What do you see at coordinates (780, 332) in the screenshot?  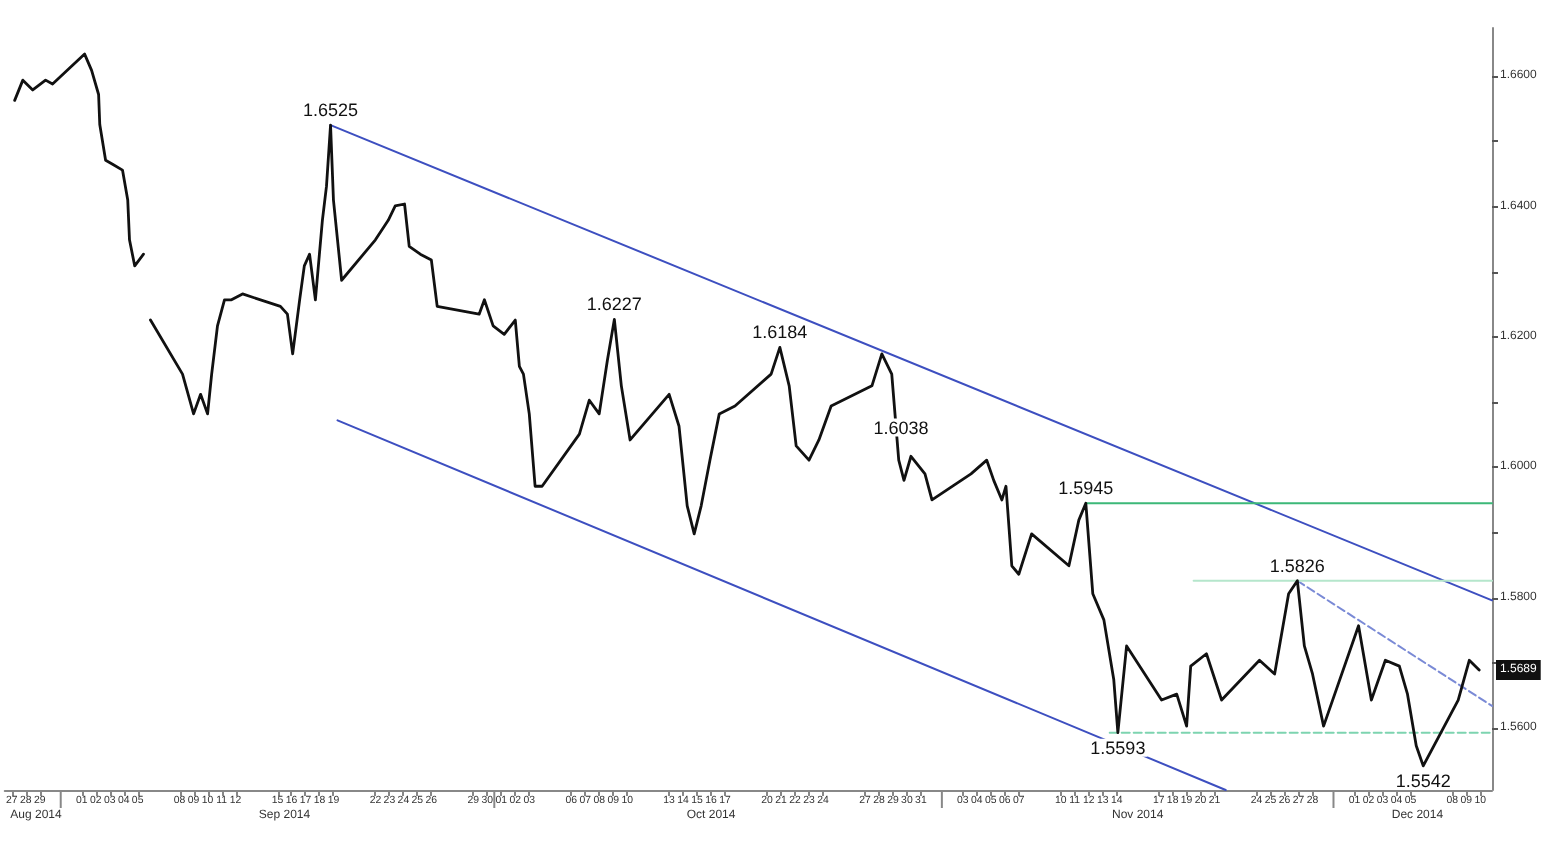 I see `annotation: 1.6184` at bounding box center [780, 332].